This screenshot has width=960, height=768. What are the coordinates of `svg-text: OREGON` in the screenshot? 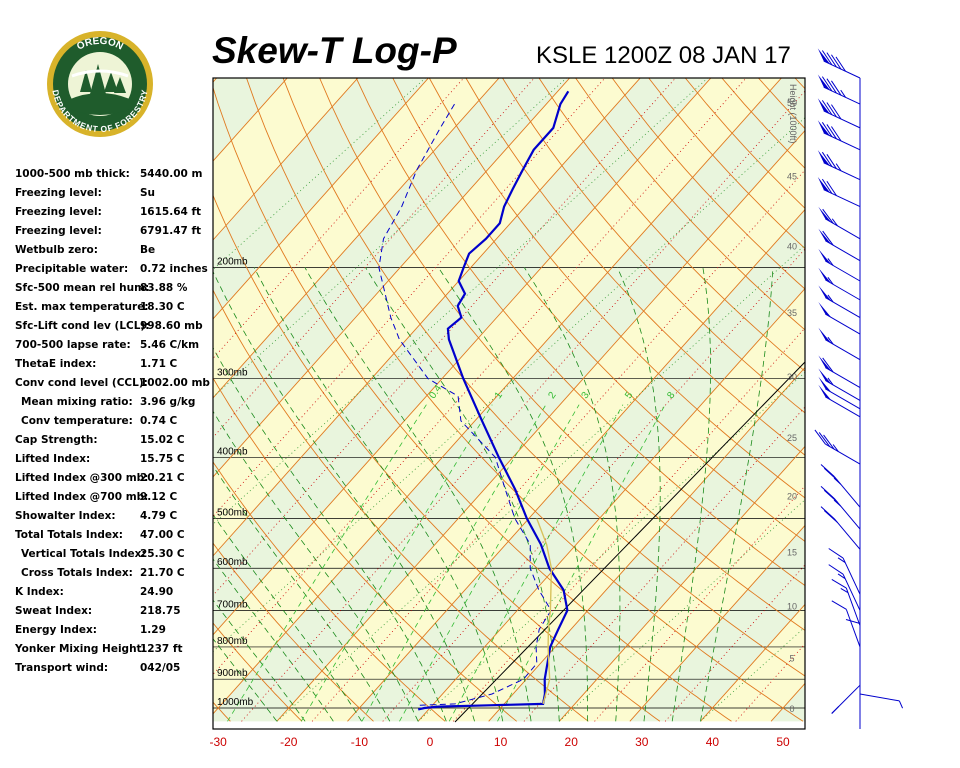 It's located at (100, 44).